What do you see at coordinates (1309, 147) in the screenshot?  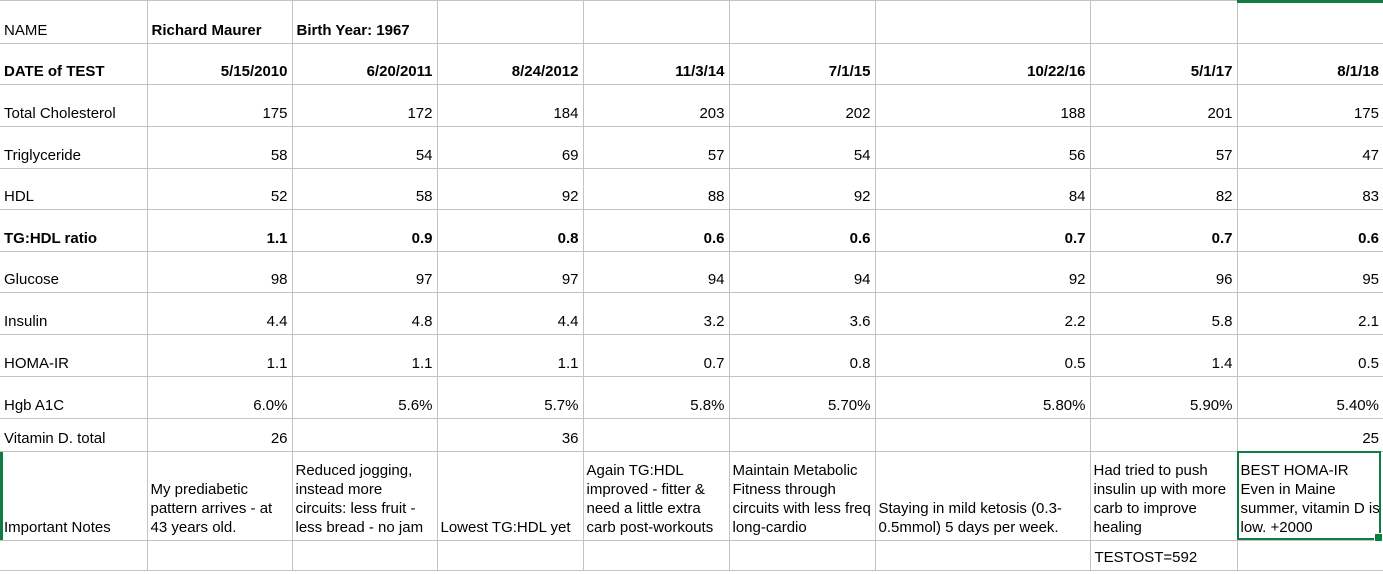 I see `value-cell: 47` at bounding box center [1309, 147].